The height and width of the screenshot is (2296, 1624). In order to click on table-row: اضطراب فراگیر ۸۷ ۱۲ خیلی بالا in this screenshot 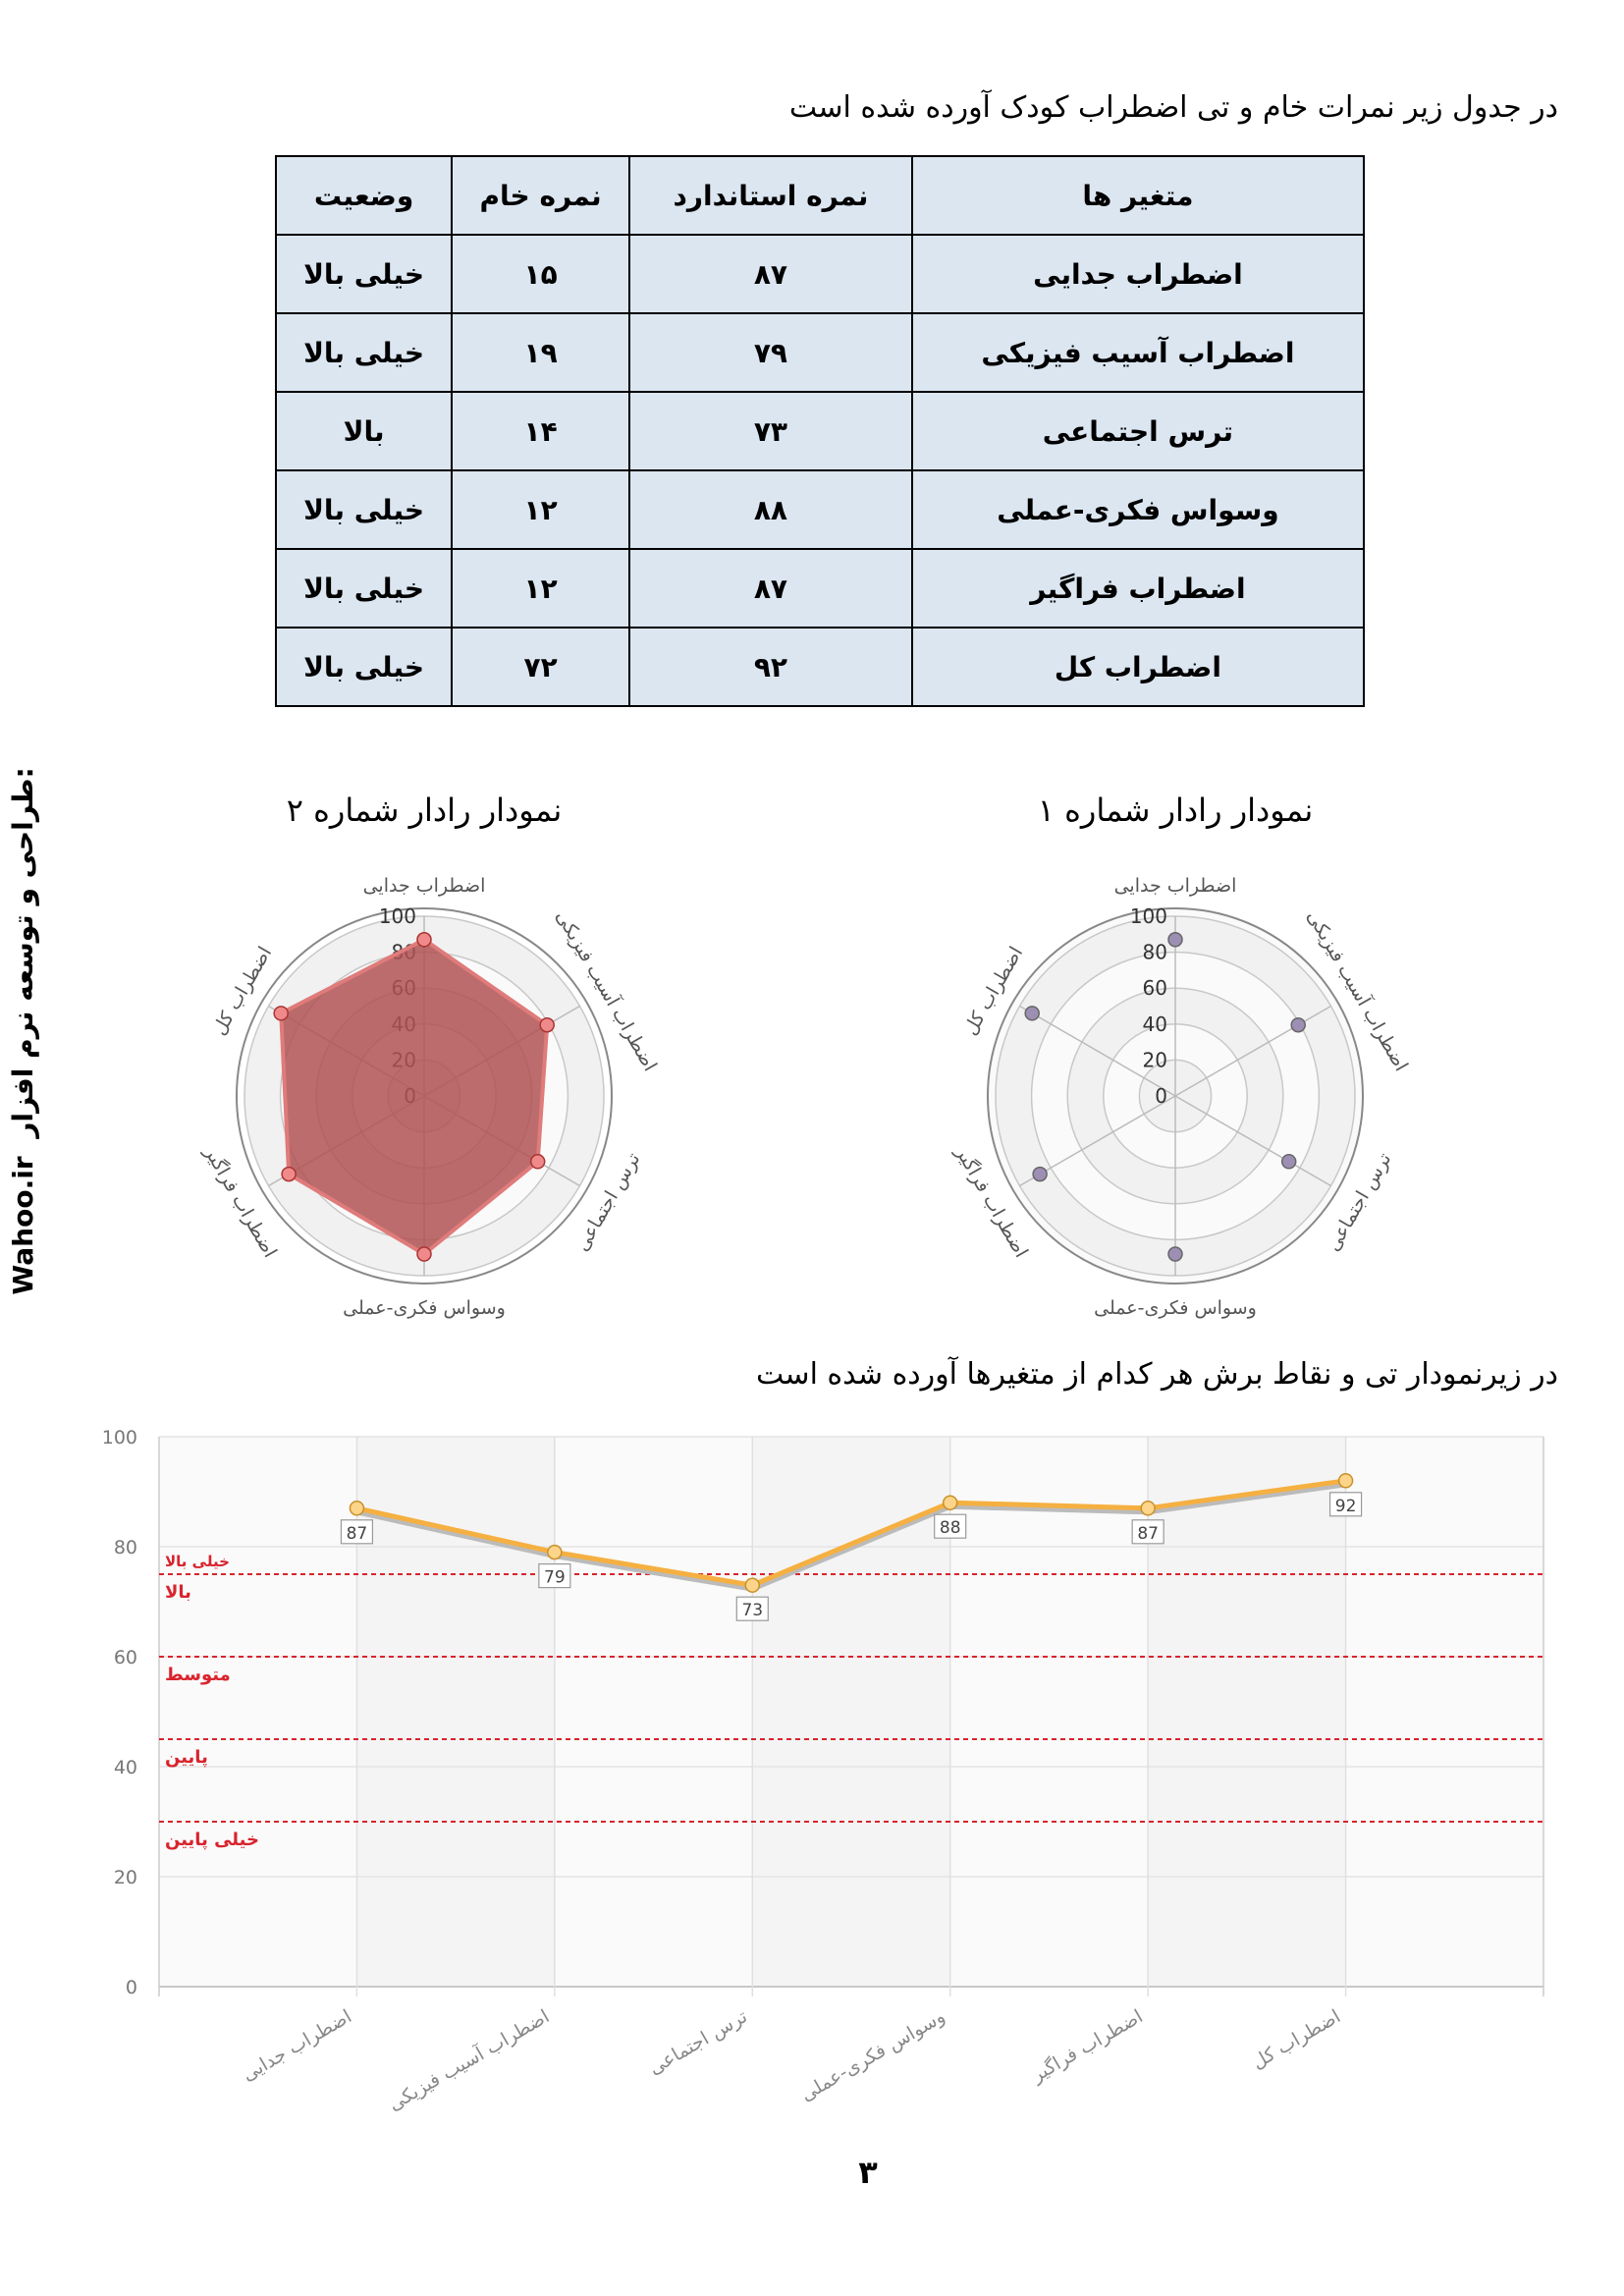, I will do `click(820, 588)`.